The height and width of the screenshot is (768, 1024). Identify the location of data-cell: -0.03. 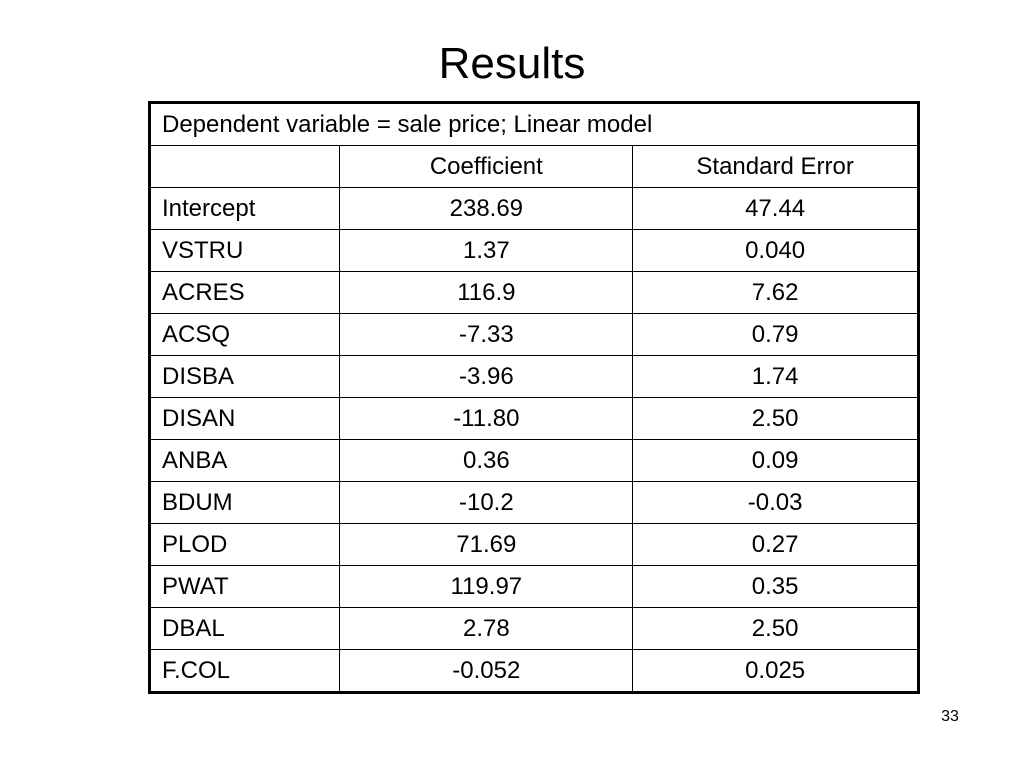
(775, 502).